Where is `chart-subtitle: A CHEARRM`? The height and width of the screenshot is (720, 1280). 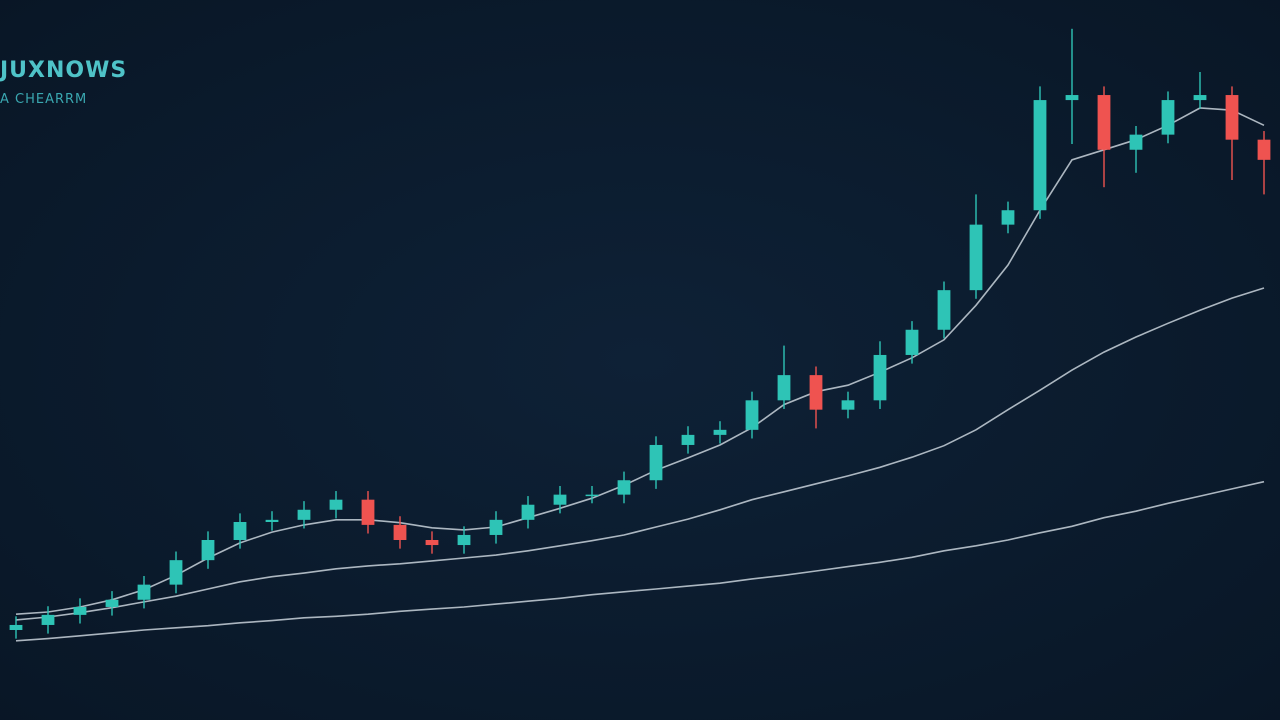
chart-subtitle: A CHEARRM is located at coordinates (43, 99).